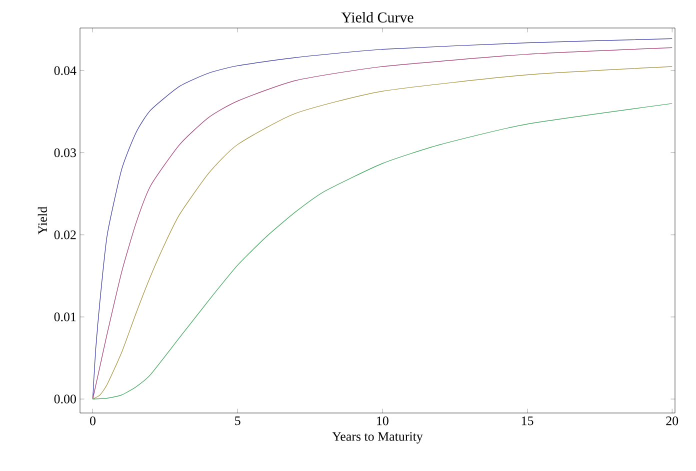 This screenshot has width=696, height=471. Describe the element at coordinates (42, 220) in the screenshot. I see `y-axis-title: Yield` at that location.